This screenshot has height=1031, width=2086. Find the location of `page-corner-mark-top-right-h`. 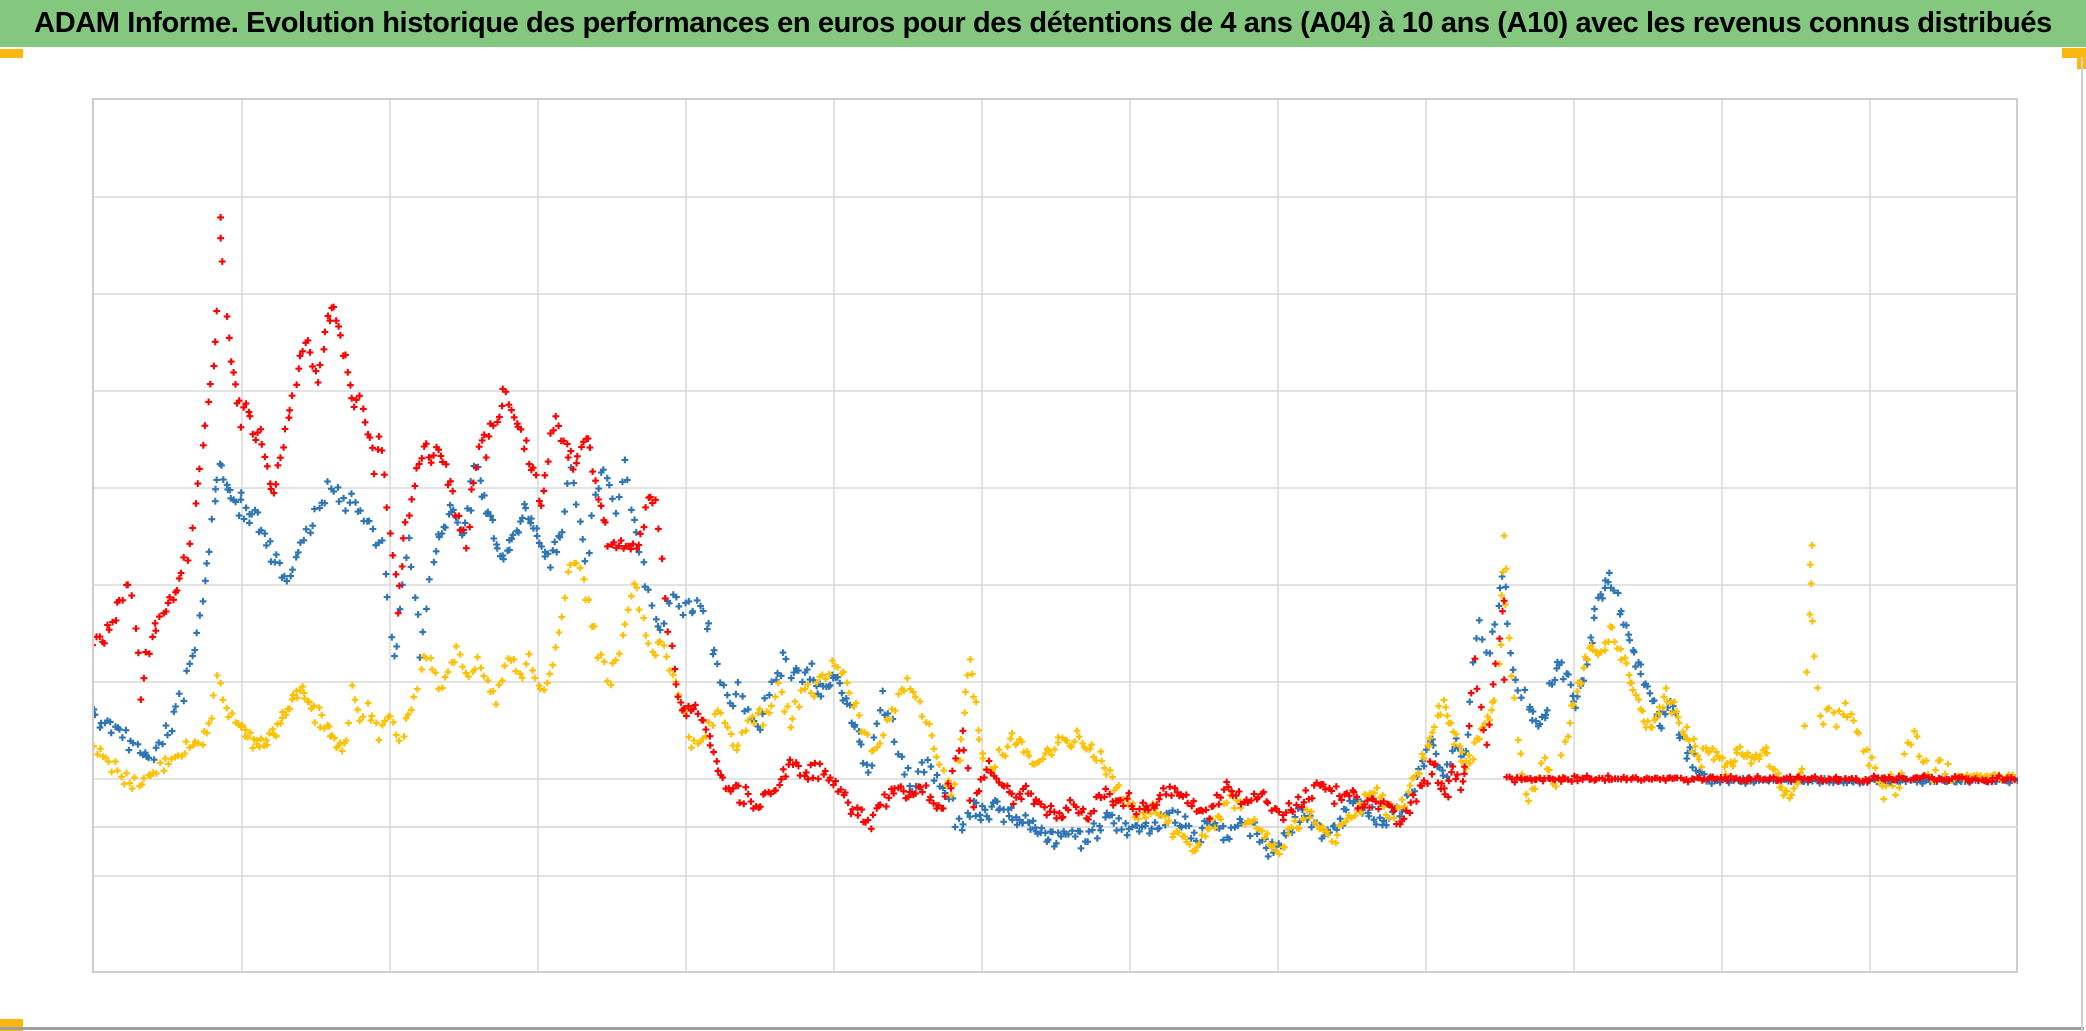

page-corner-mark-top-right-h is located at coordinates (2074, 53).